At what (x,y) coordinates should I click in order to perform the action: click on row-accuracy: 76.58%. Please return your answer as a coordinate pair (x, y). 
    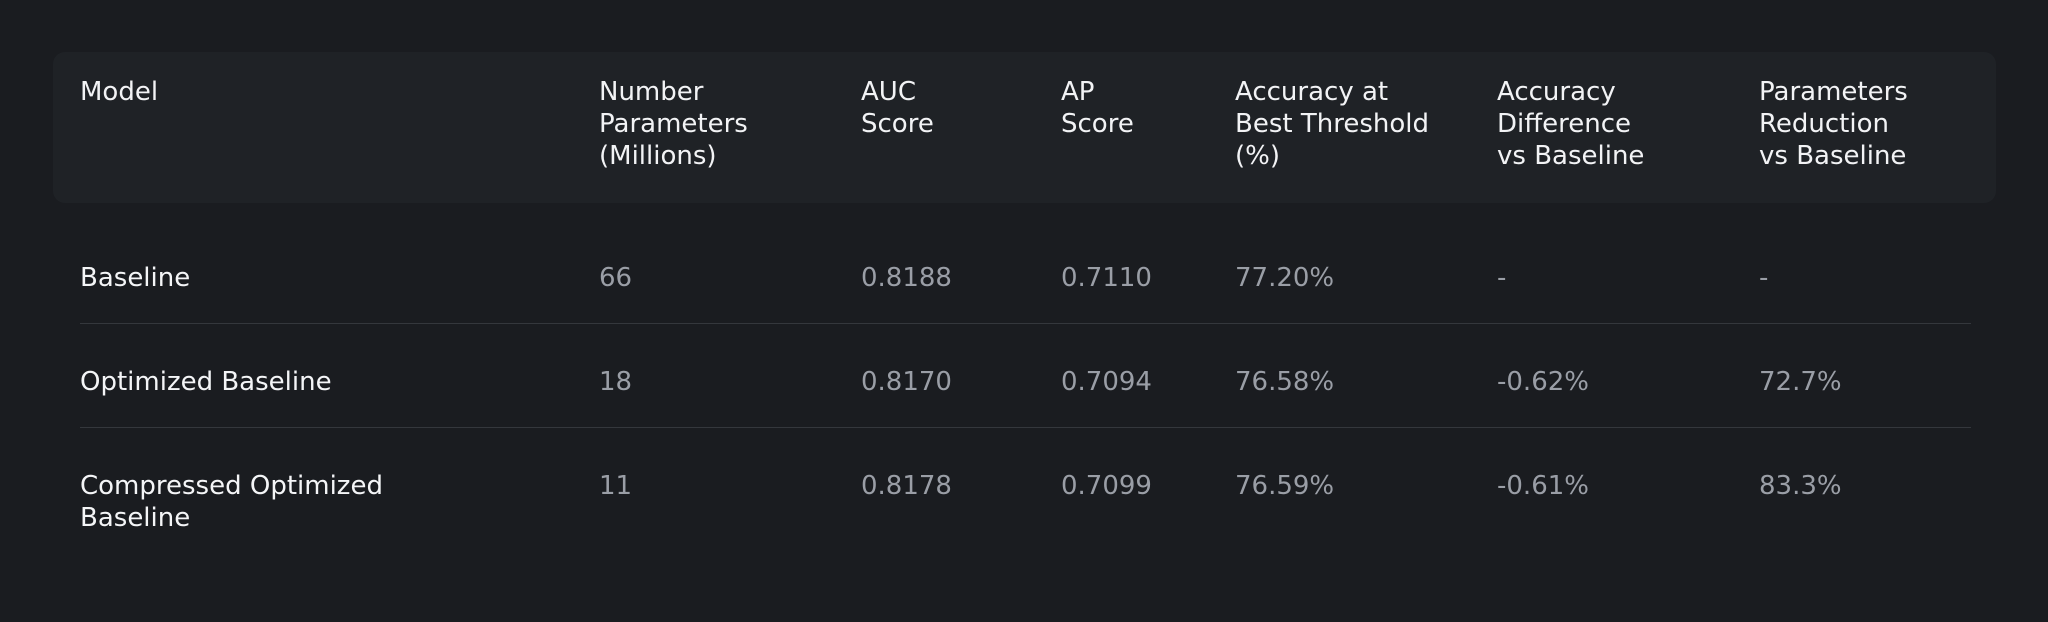
    Looking at the image, I should click on (1285, 382).